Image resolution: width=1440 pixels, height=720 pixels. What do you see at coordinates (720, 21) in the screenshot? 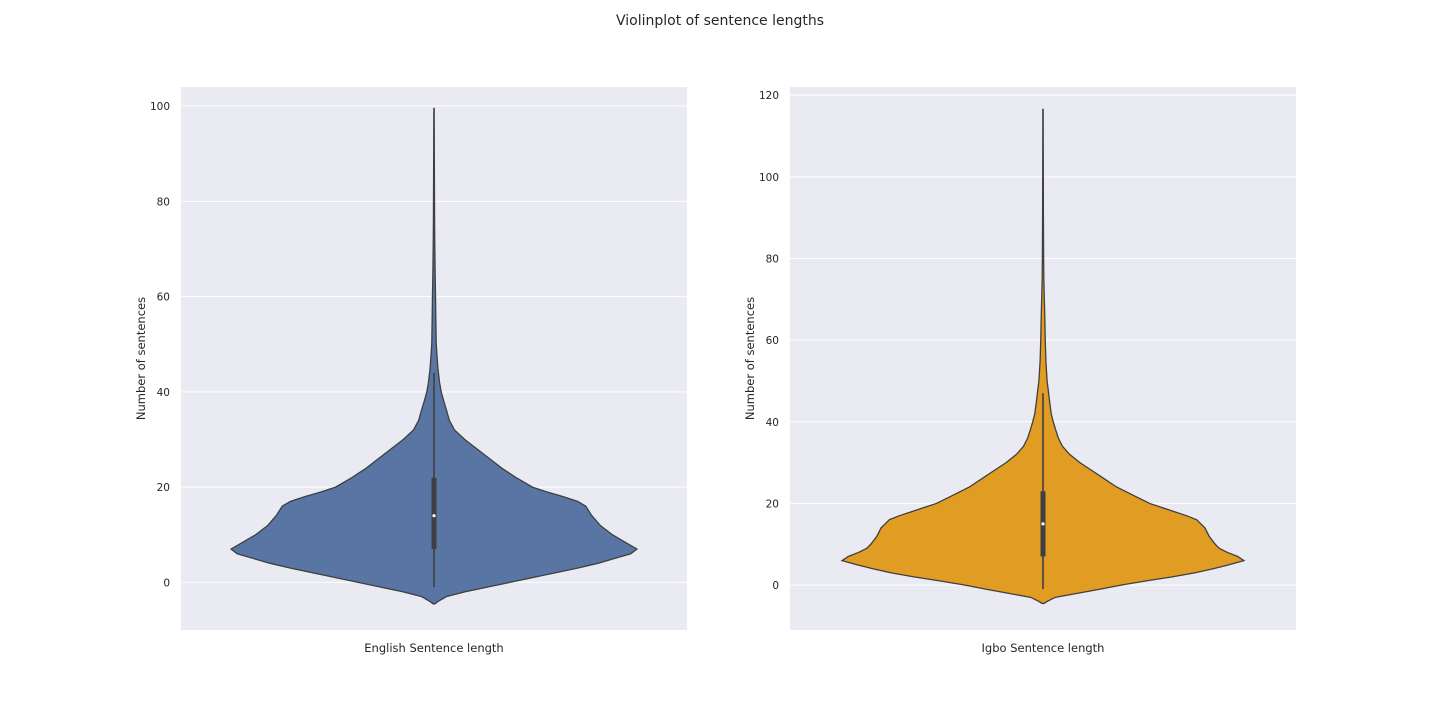
I see `figure-title: Violinplot of sentence lengths` at bounding box center [720, 21].